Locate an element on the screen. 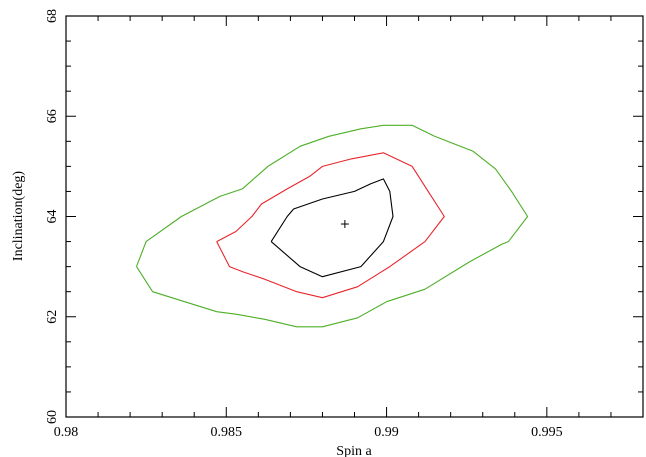 This screenshot has width=646, height=457. y-tick-labels: 60 62 64 66 68 is located at coordinates (52, 216).